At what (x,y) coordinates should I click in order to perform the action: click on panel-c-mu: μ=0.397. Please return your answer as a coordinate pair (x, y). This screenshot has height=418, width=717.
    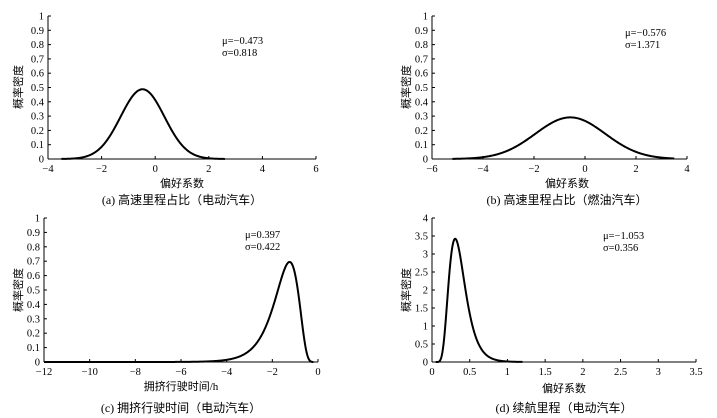
    Looking at the image, I should click on (262, 235).